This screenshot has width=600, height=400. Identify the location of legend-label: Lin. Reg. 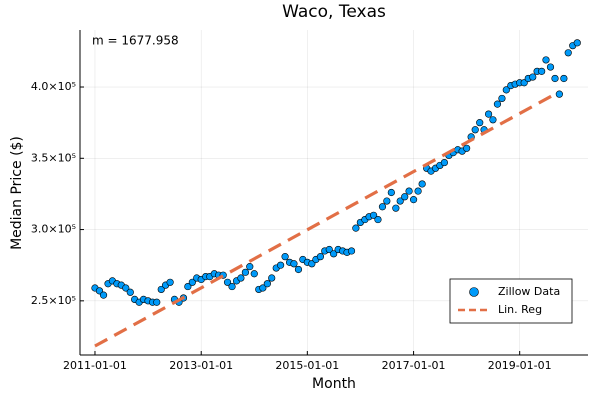
(520, 309).